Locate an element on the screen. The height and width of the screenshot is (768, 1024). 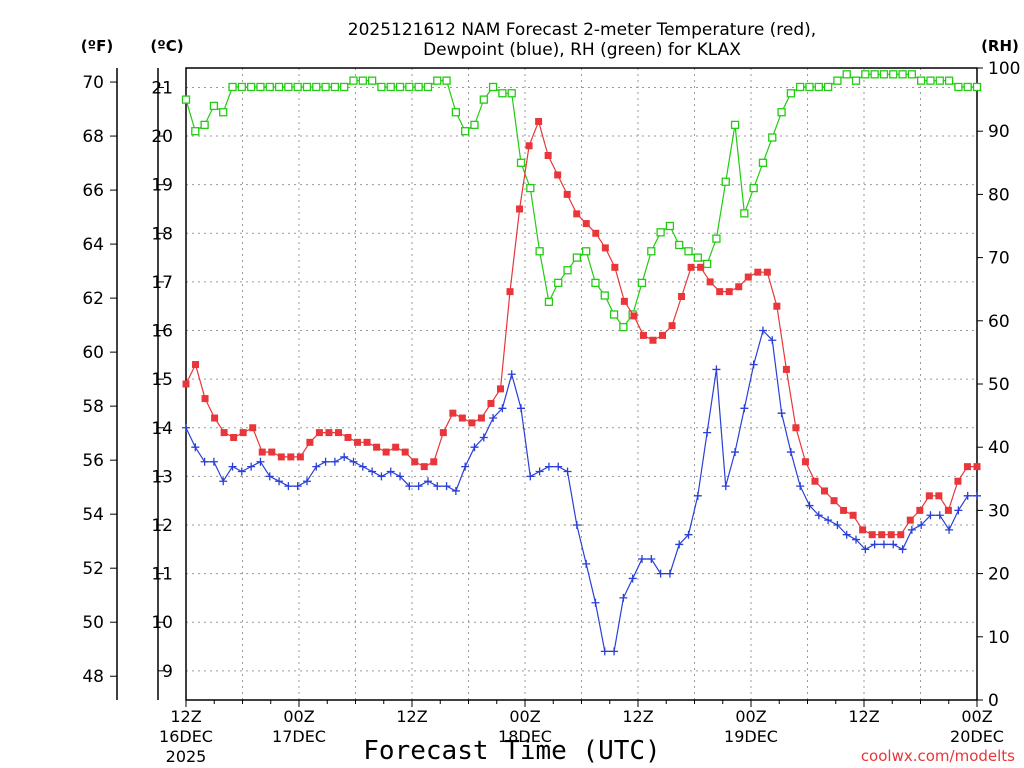
rh-tick-label: 20 is located at coordinates (999, 575).